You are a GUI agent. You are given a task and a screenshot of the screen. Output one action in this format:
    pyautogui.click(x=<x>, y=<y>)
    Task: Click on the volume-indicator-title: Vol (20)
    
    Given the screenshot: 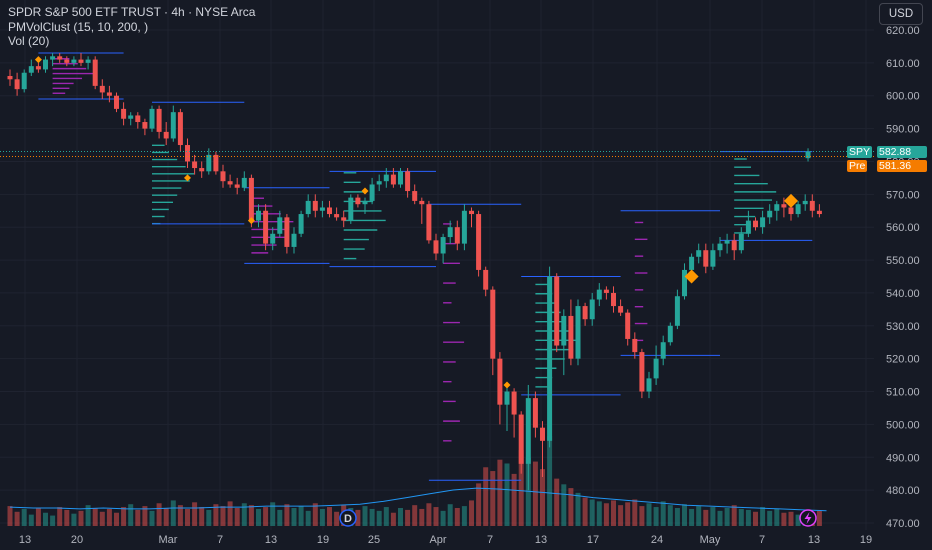 What is the action you would take?
    pyautogui.click(x=29, y=41)
    